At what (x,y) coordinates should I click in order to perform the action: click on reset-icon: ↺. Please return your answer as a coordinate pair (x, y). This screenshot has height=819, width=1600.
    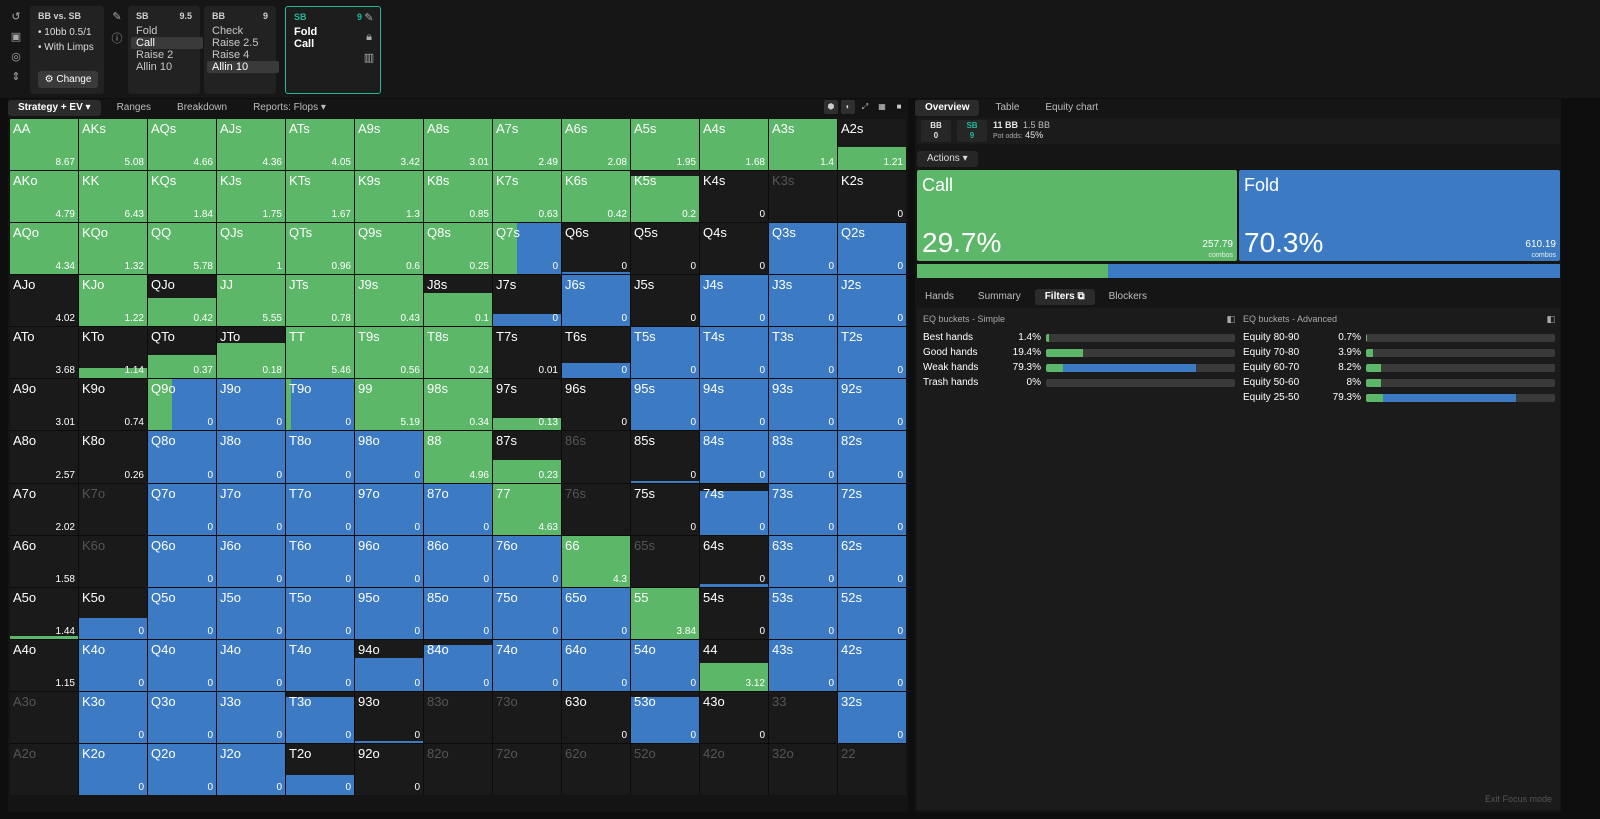
    Looking at the image, I should click on (16, 17).